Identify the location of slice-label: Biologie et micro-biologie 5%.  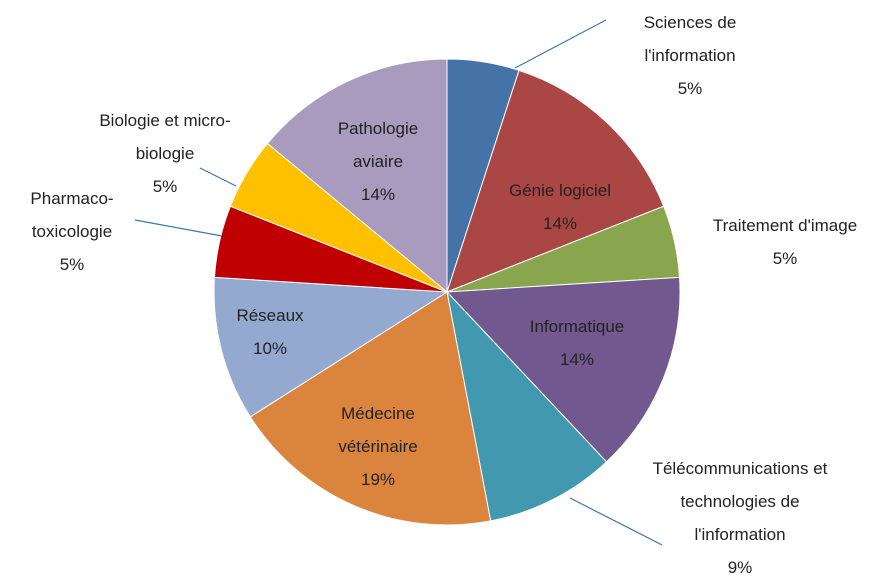
(165, 153).